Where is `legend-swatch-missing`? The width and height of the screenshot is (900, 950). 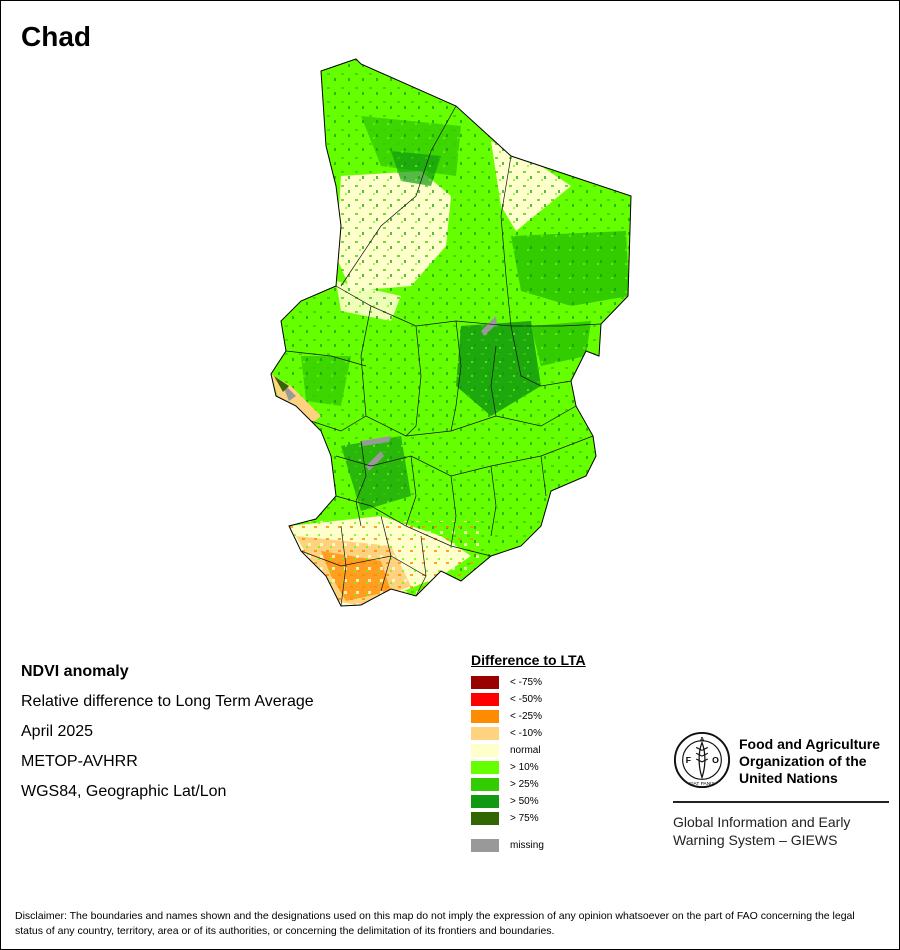
legend-swatch-missing is located at coordinates (485, 845).